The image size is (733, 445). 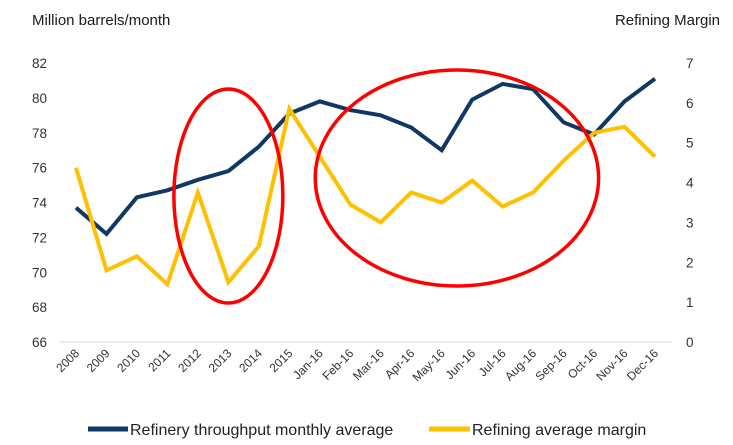 What do you see at coordinates (642, 364) in the screenshot?
I see `x-tick-label: Dec-16` at bounding box center [642, 364].